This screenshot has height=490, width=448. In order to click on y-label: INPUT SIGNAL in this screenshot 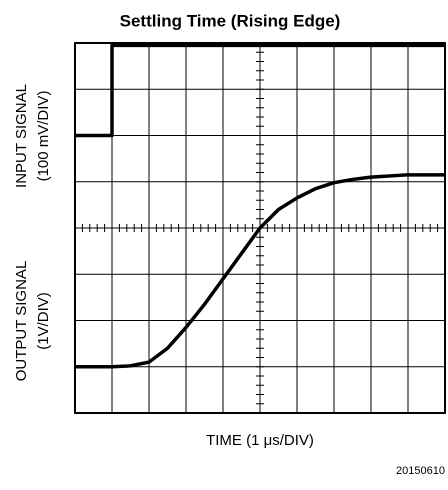, I will do `click(21, 136)`.